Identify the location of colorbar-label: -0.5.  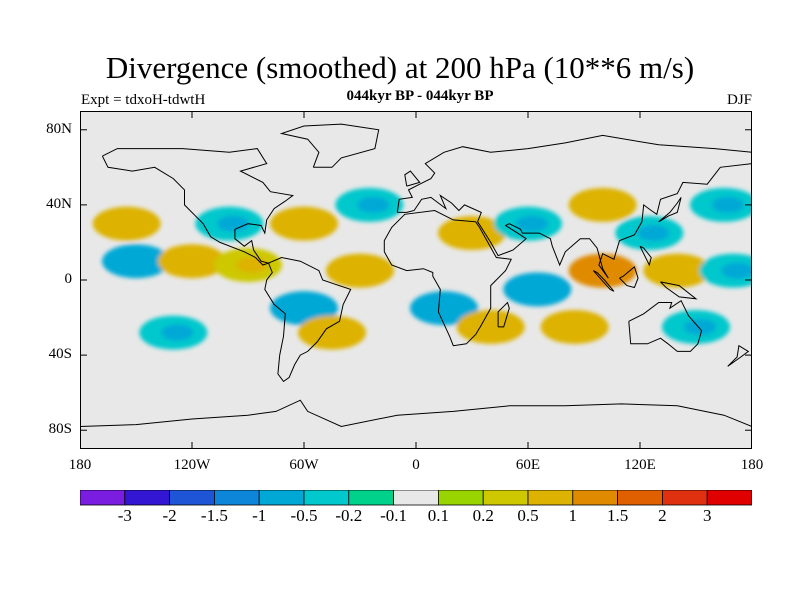
(304, 515).